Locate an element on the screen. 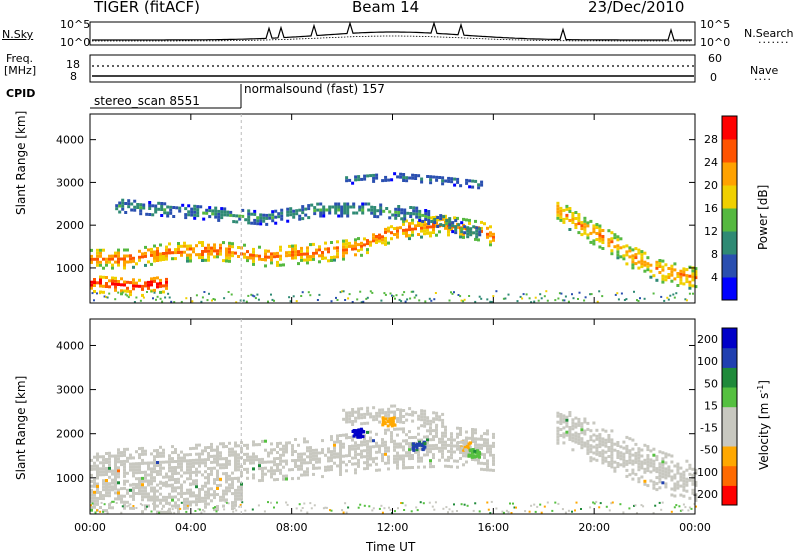 The image size is (800, 554). velocity-y-tick-label: 4000 is located at coordinates (70, 345).